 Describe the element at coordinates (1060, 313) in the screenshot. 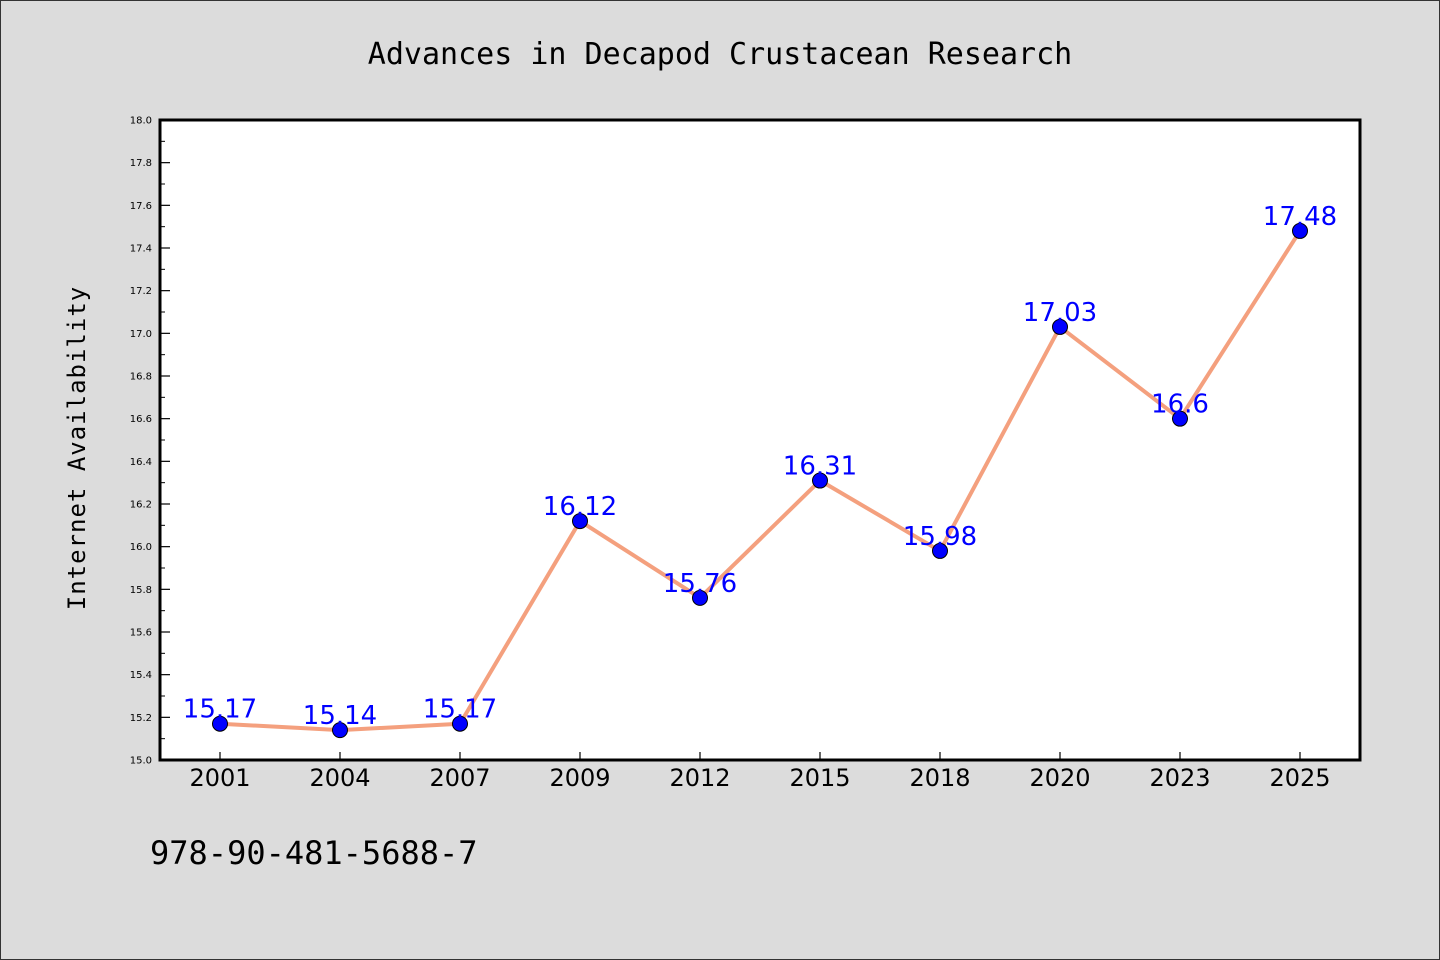

I see `data-label: 17.03` at that location.